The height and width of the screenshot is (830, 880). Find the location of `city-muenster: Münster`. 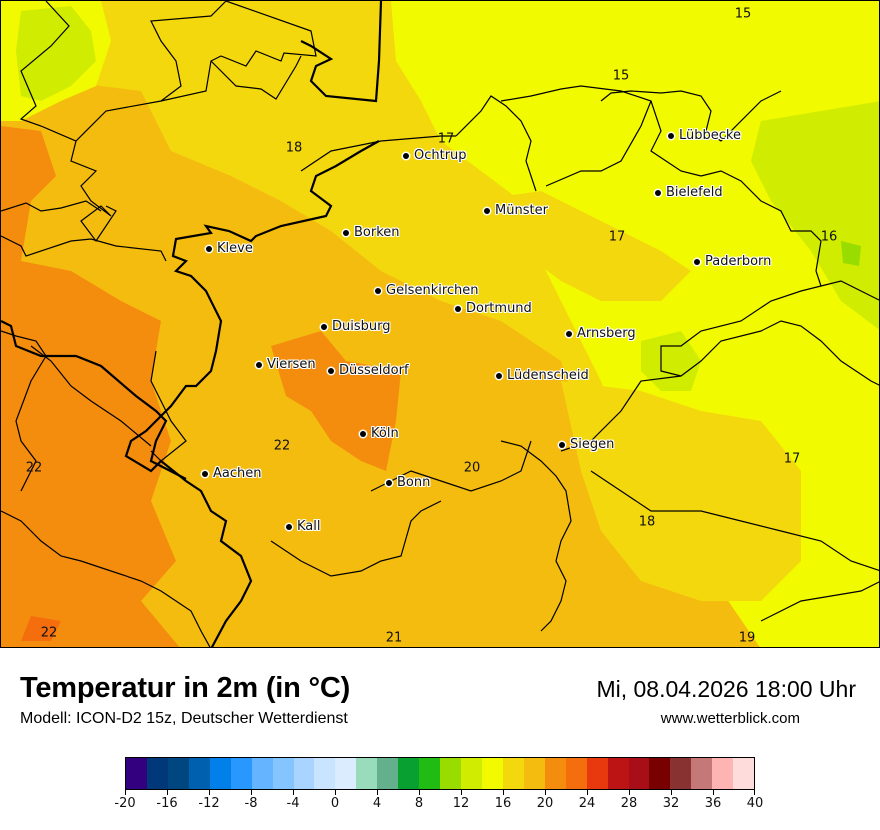

city-muenster: Münster is located at coordinates (516, 210).